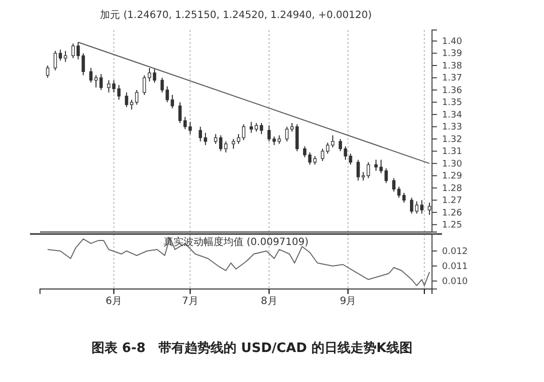  What do you see at coordinates (252, 348) in the screenshot?
I see `text: 图表 6-8 带有趋势线的 USD/CAD 的日线走势K线图` at bounding box center [252, 348].